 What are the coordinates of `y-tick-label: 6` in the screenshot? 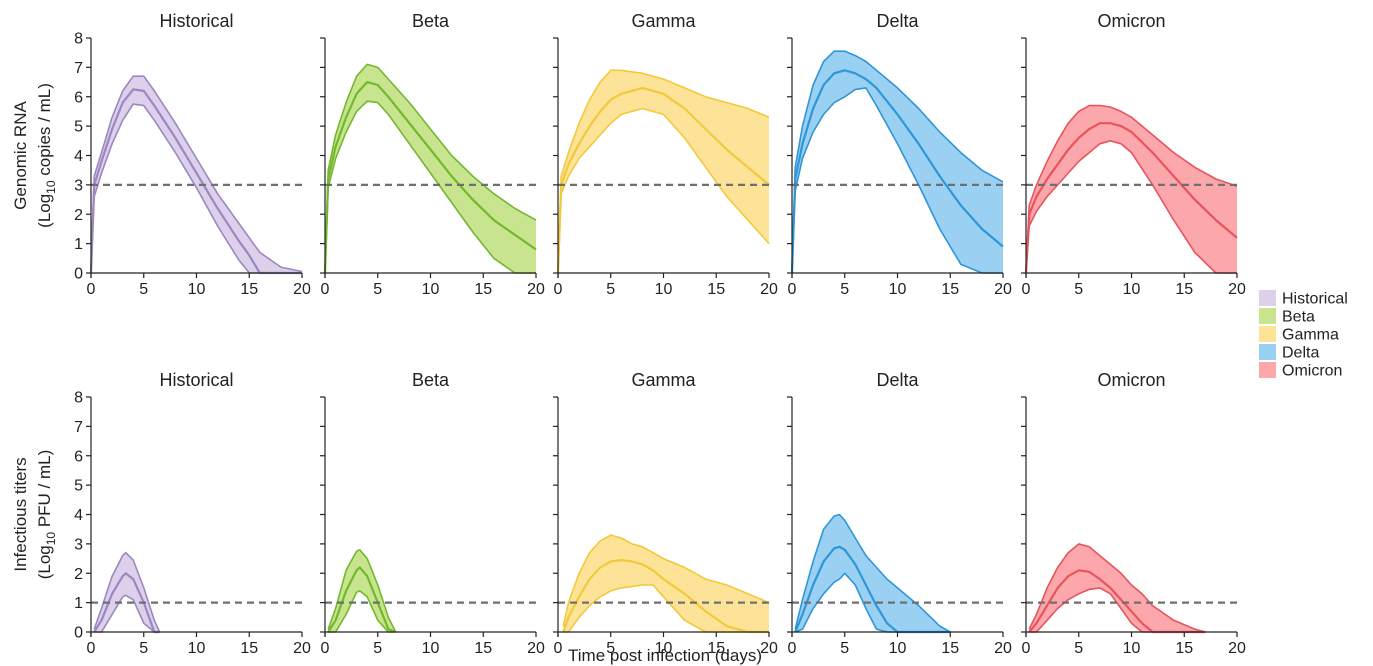 It's located at (78, 97).